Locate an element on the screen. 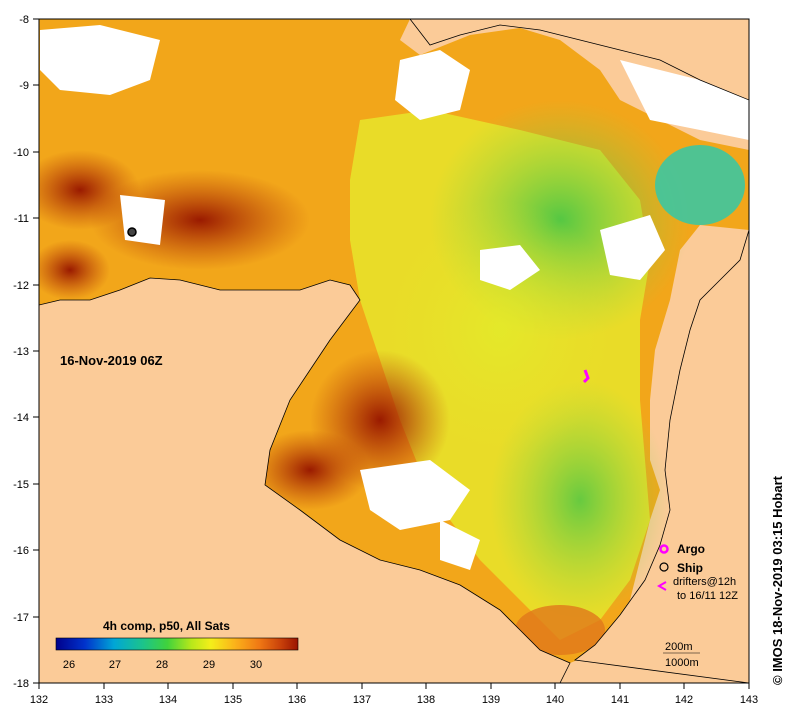 The height and width of the screenshot is (716, 791). contour-1000m-label: 1000m is located at coordinates (682, 663).